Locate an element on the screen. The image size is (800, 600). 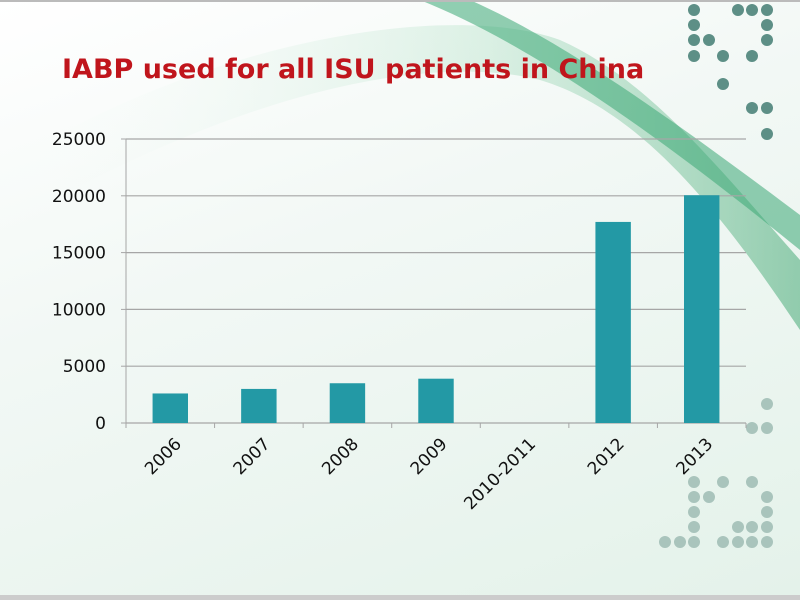
dot-pattern-bottom is located at coordinates (716, 473).